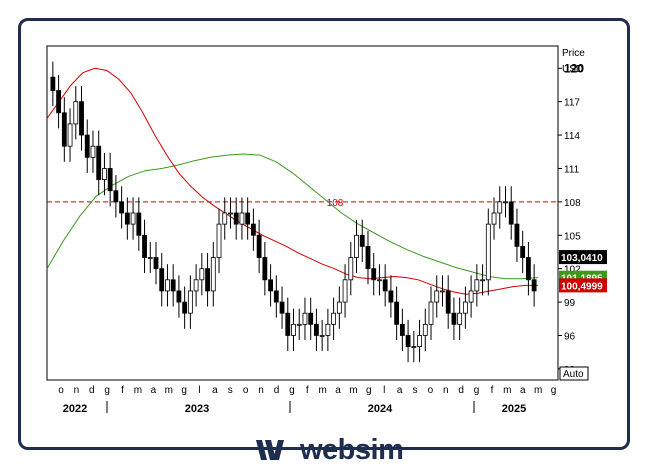  I want to click on last-value-badge-price, so click(583, 257).